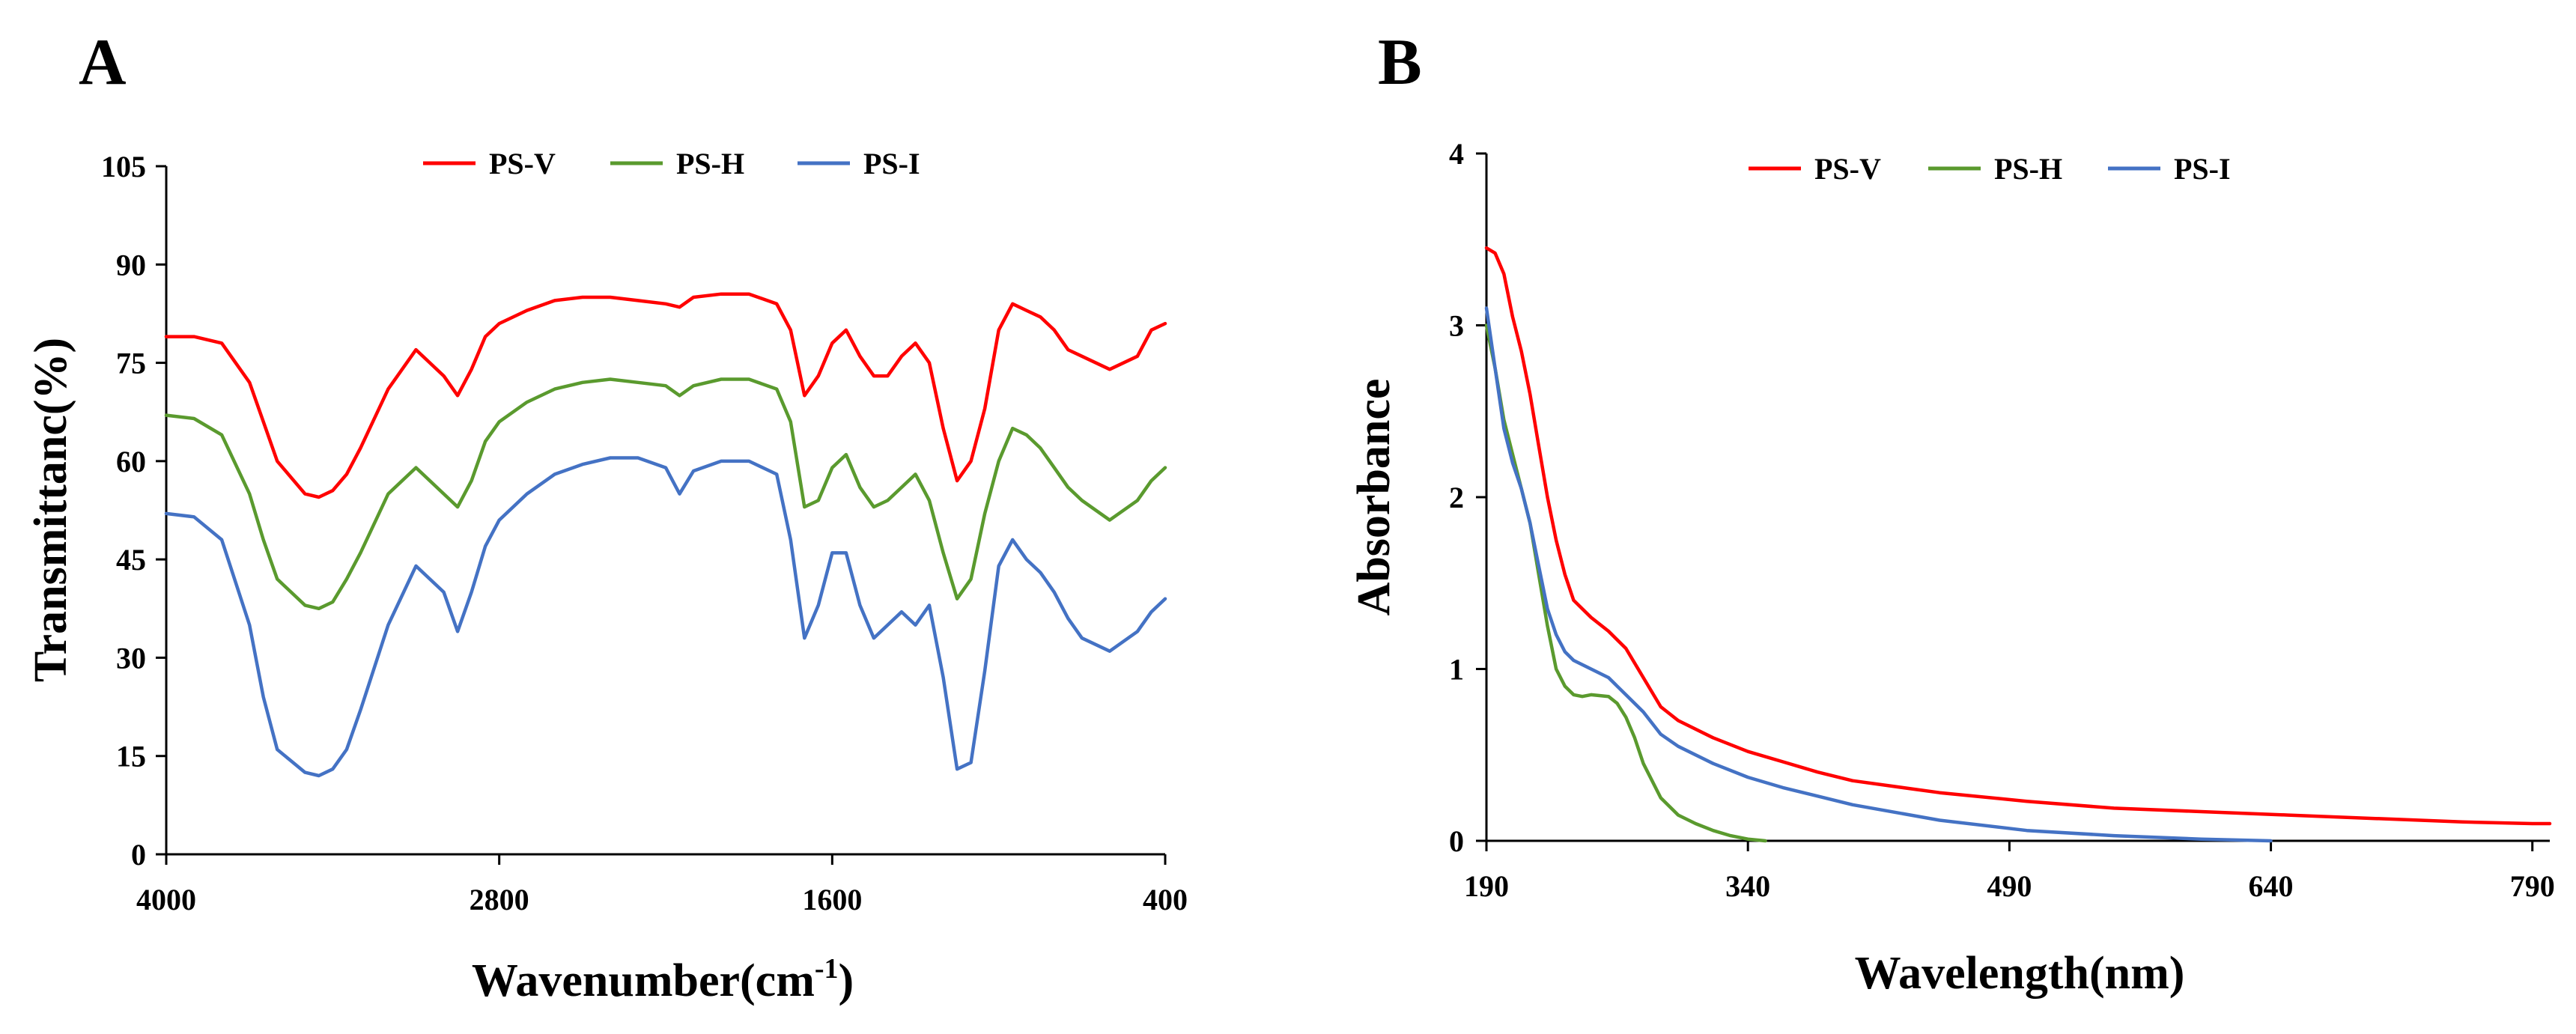 The width and height of the screenshot is (2576, 1034). I want to click on panel-b-x-axis-title: Wavelength(nm), so click(2020, 973).